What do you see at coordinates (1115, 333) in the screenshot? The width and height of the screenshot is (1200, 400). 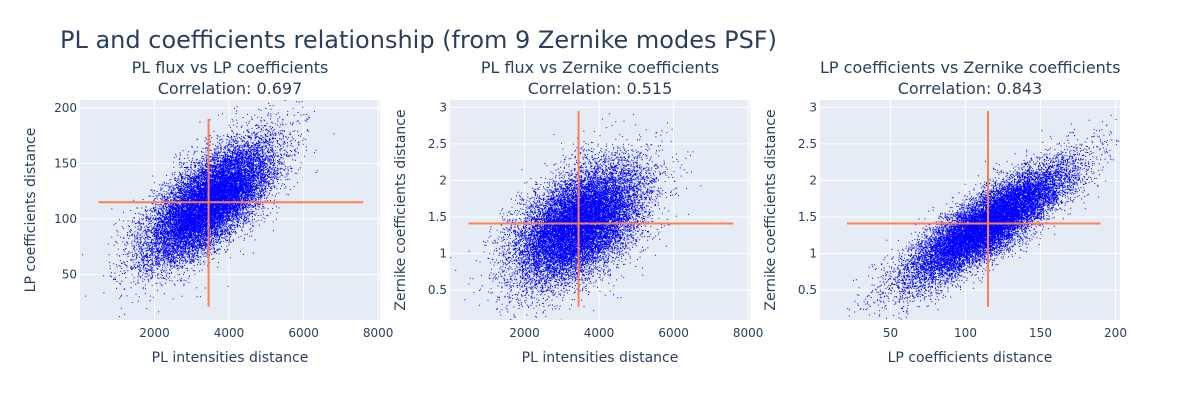 I see `subplot-3-x-tick-label: 200` at bounding box center [1115, 333].